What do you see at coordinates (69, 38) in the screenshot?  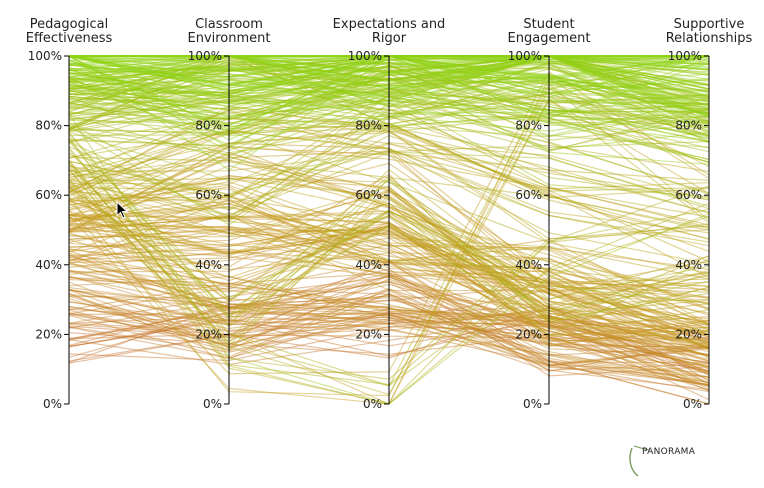 I see `axis-title: Effectiveness` at bounding box center [69, 38].